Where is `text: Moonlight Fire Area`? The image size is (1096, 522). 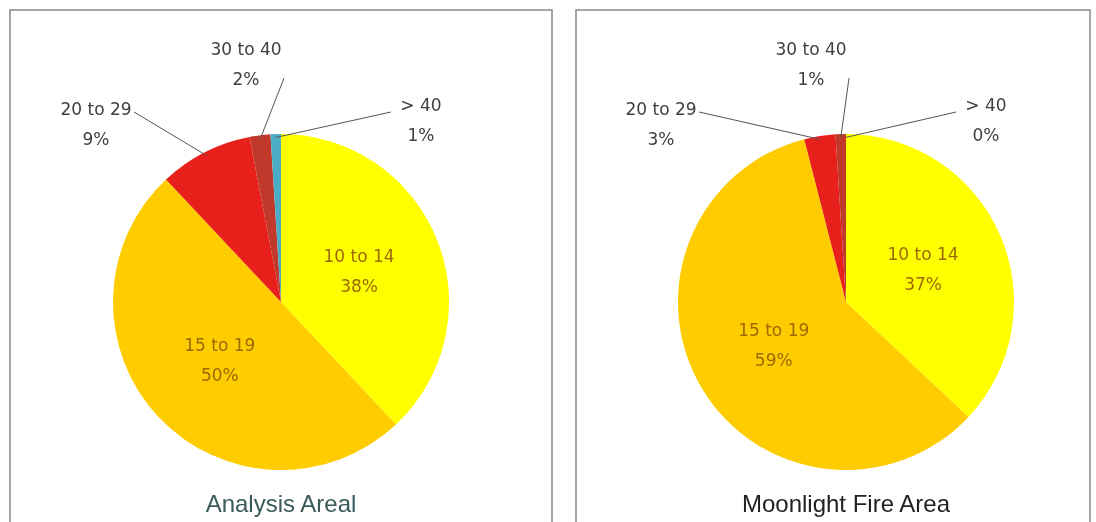
text: Moonlight Fire Area is located at coordinates (846, 503).